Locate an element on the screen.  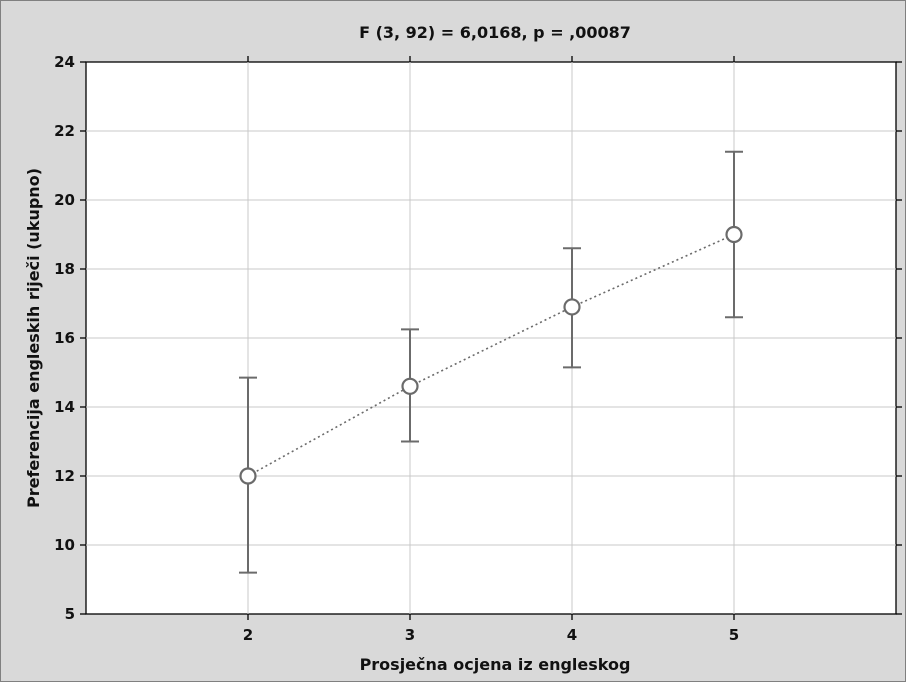
y-tick-label: 22 is located at coordinates (64, 131).